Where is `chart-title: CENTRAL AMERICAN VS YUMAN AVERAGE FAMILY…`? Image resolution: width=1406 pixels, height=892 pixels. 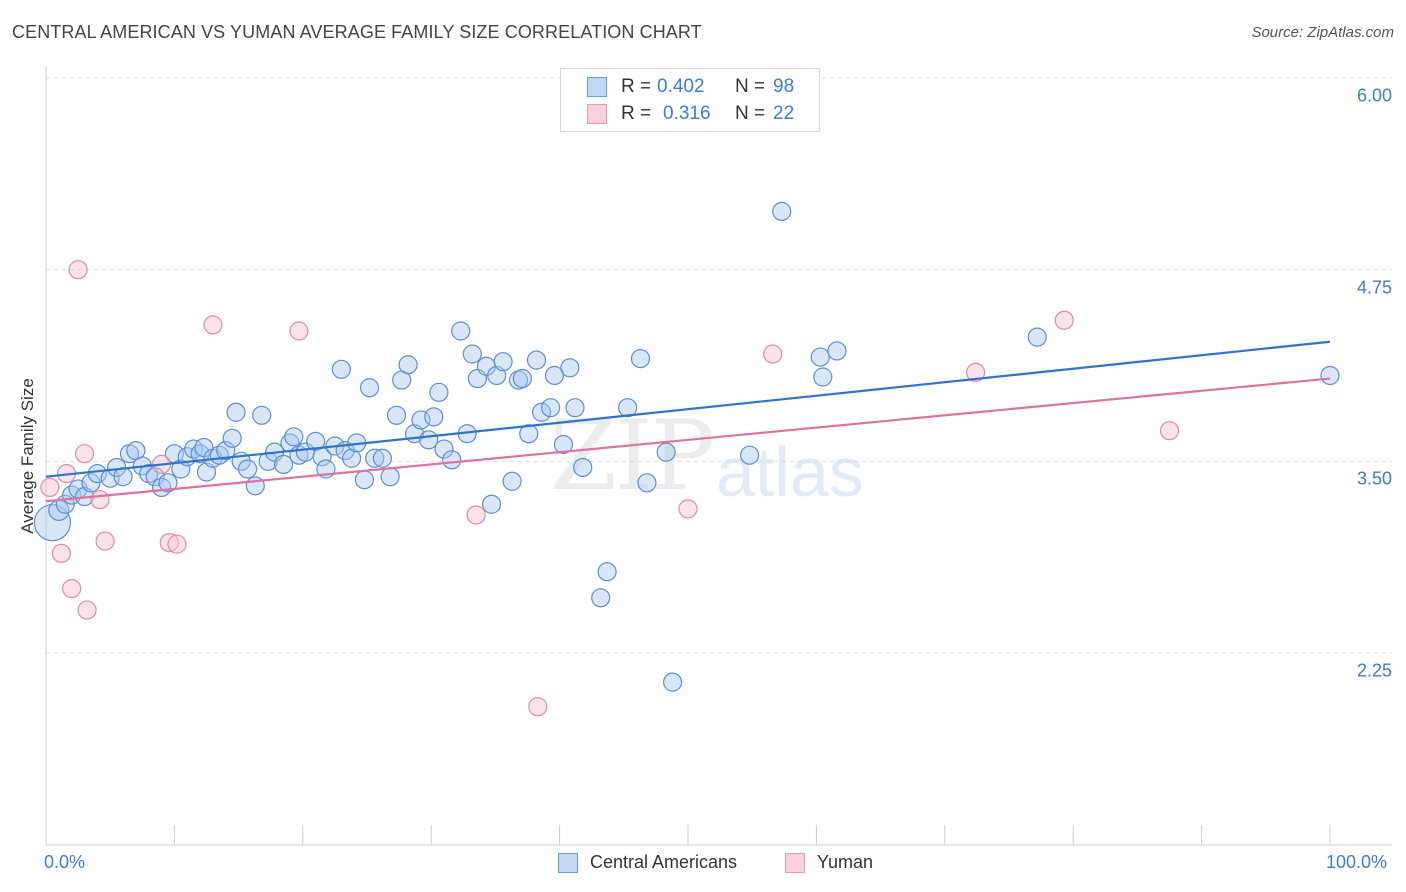 chart-title: CENTRAL AMERICAN VS YUMAN AVERAGE FAMILY… is located at coordinates (357, 32).